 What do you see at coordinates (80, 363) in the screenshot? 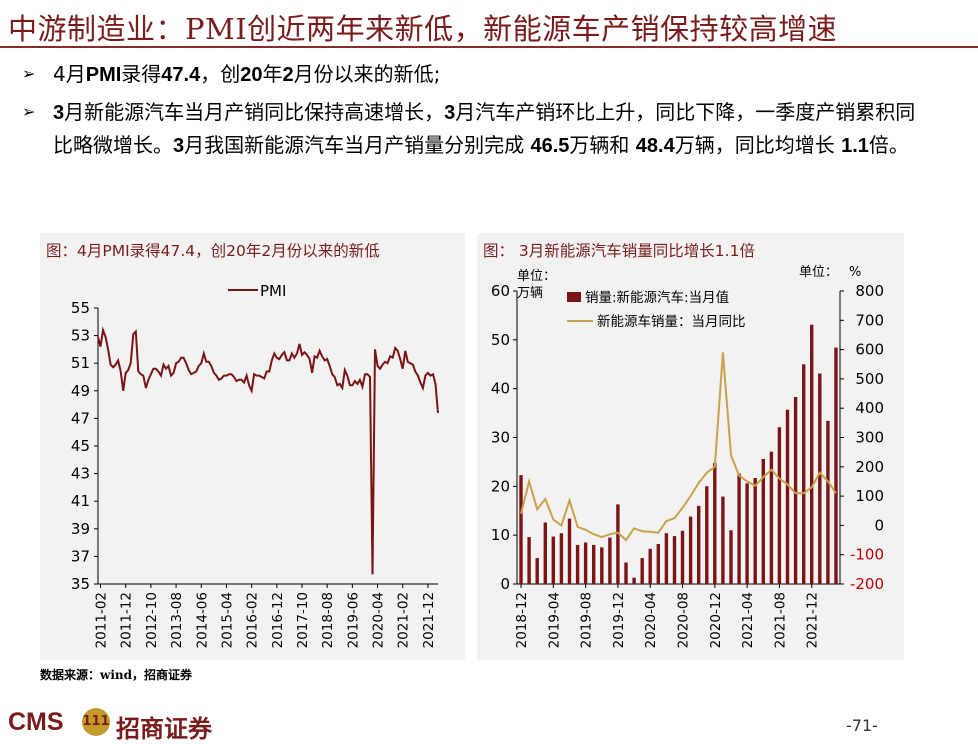
I see `y-tick-label: 51` at bounding box center [80, 363].